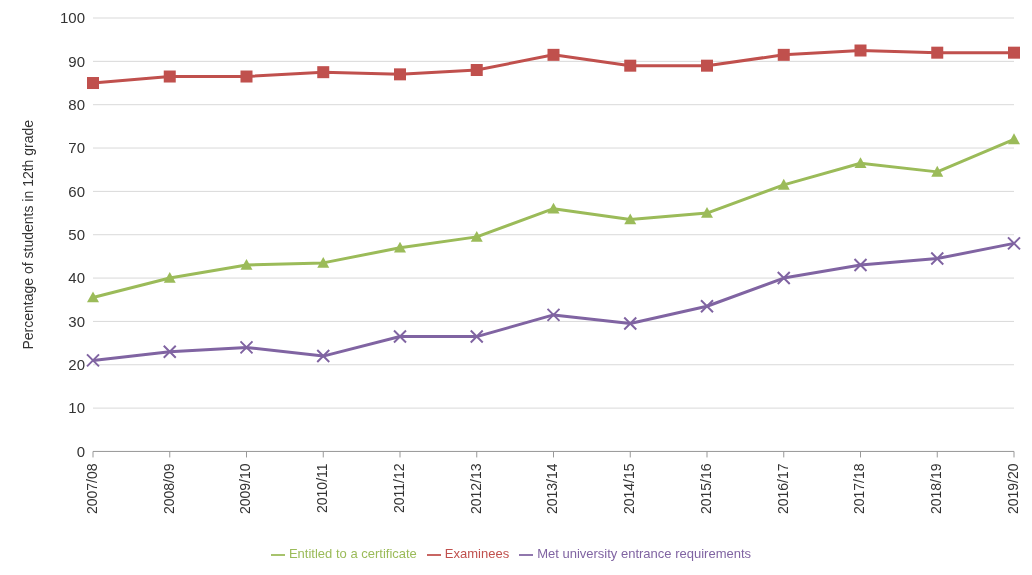  Describe the element at coordinates (76, 191) in the screenshot. I see `y-tick-label: 60` at that location.